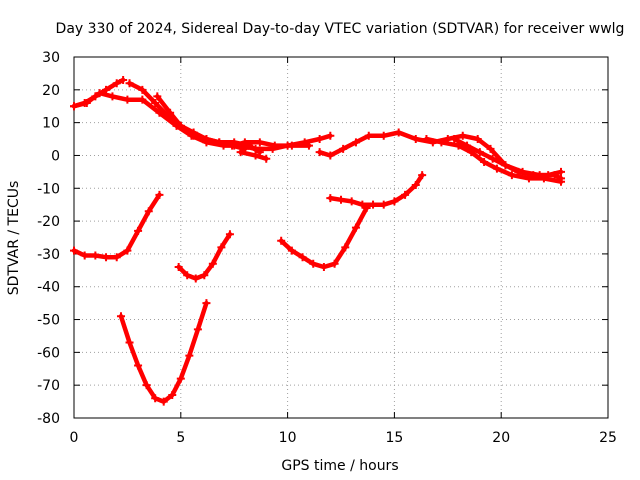  What do you see at coordinates (14, 238) in the screenshot?
I see `y-axis-label: SDTVAR / TECUs` at bounding box center [14, 238].